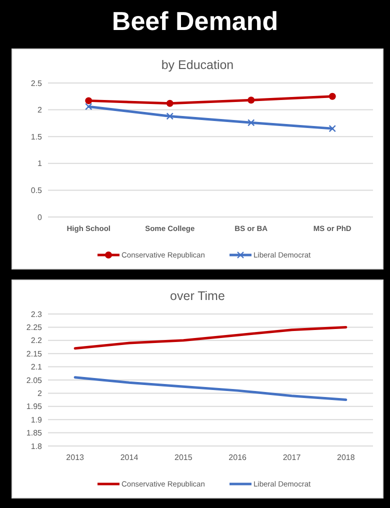 The width and height of the screenshot is (390, 508). I want to click on y-tick-label: 1, so click(40, 163).